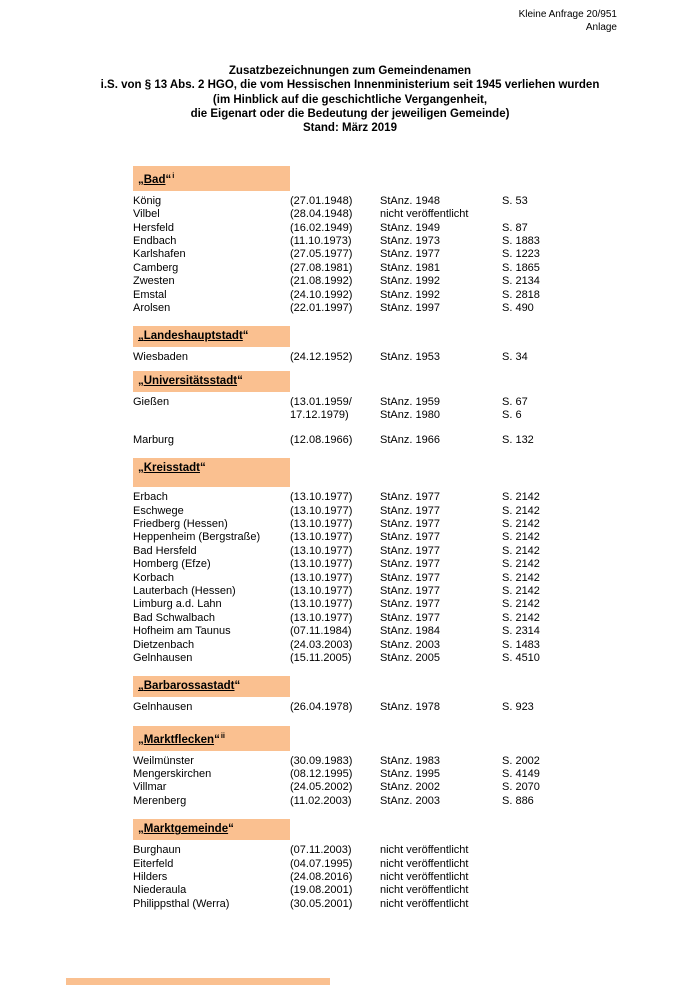  Describe the element at coordinates (521, 294) in the screenshot. I see `gazette-page: S. 2818` at that location.